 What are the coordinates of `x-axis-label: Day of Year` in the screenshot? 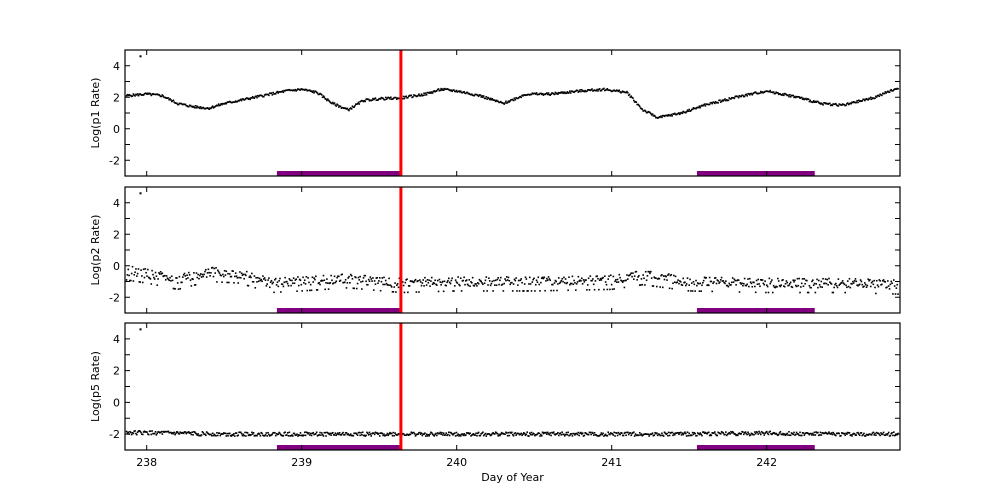 It's located at (512, 477).